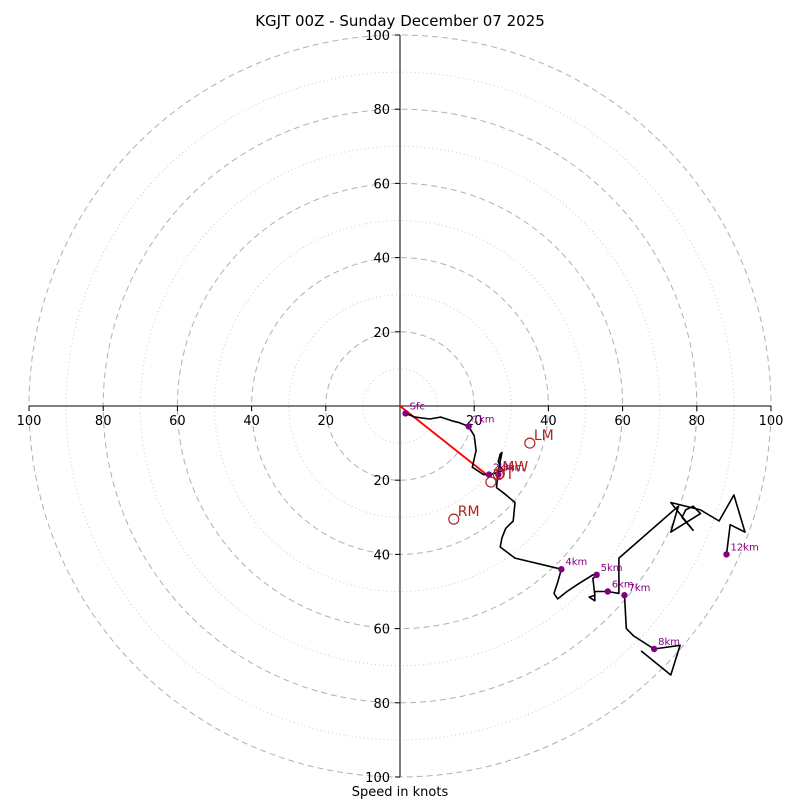 Image resolution: width=800 pixels, height=800 pixels. I want to click on hodograph-trace, so click(575, 507).